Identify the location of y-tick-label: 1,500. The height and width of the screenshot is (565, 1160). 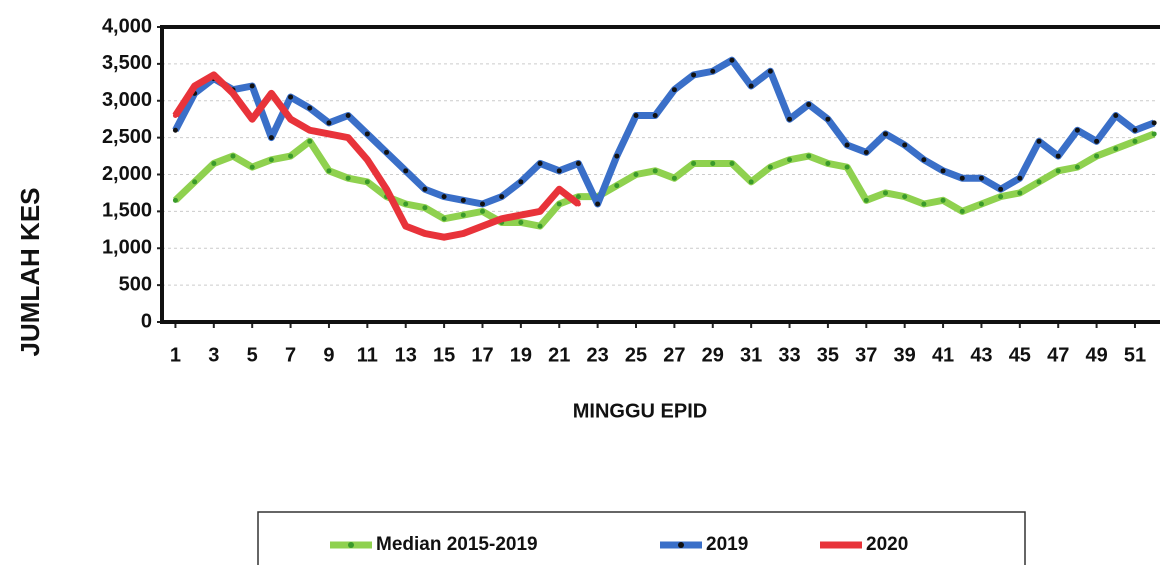
(127, 211).